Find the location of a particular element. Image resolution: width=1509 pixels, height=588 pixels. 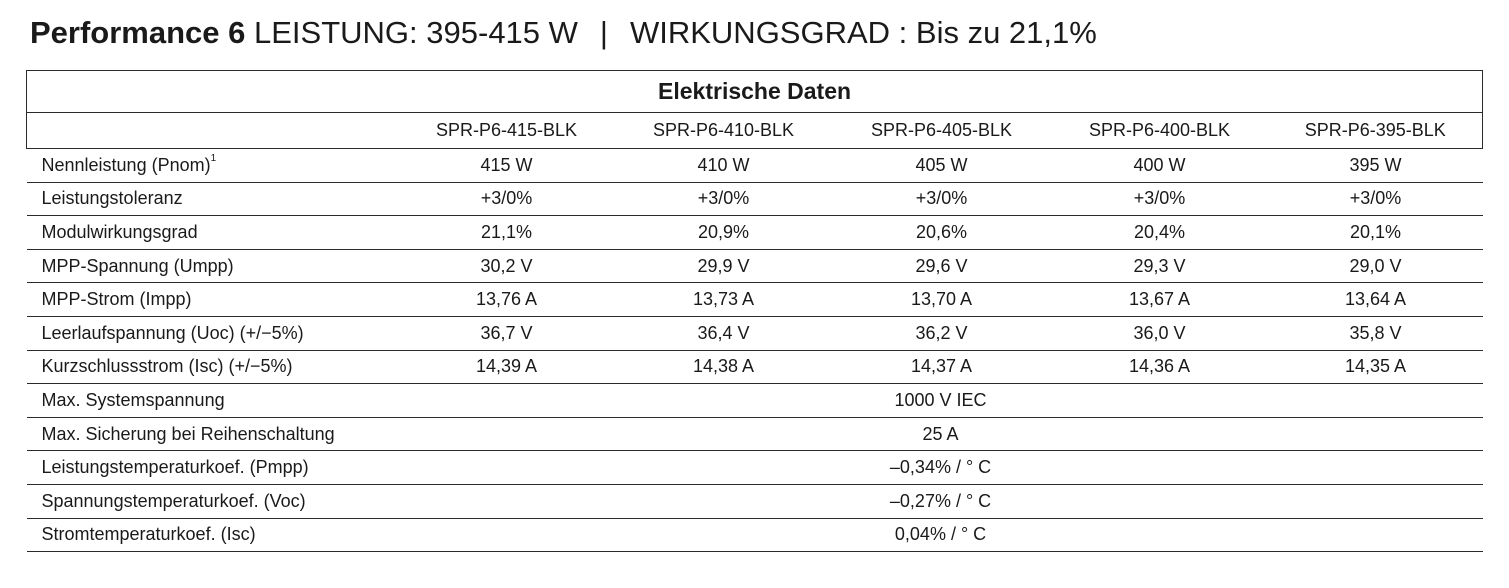

column-header: SPR-P6-400-BLK is located at coordinates (1159, 130).